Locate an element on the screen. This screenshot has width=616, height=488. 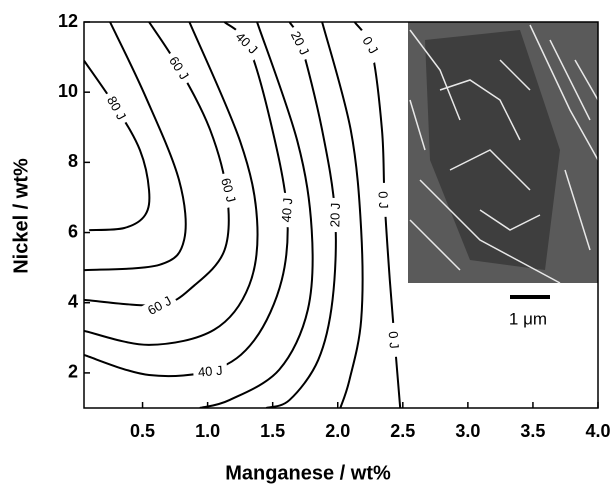
contour-label-text: 60 J is located at coordinates (228, 190).